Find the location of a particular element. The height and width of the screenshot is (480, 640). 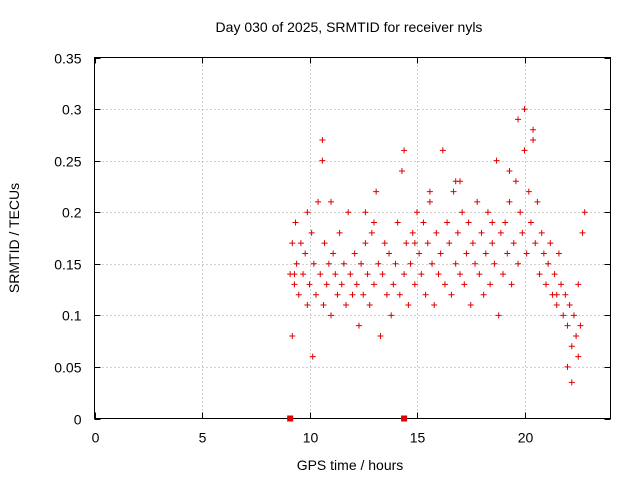

x-axis-label: GPS time / hours is located at coordinates (350, 465).